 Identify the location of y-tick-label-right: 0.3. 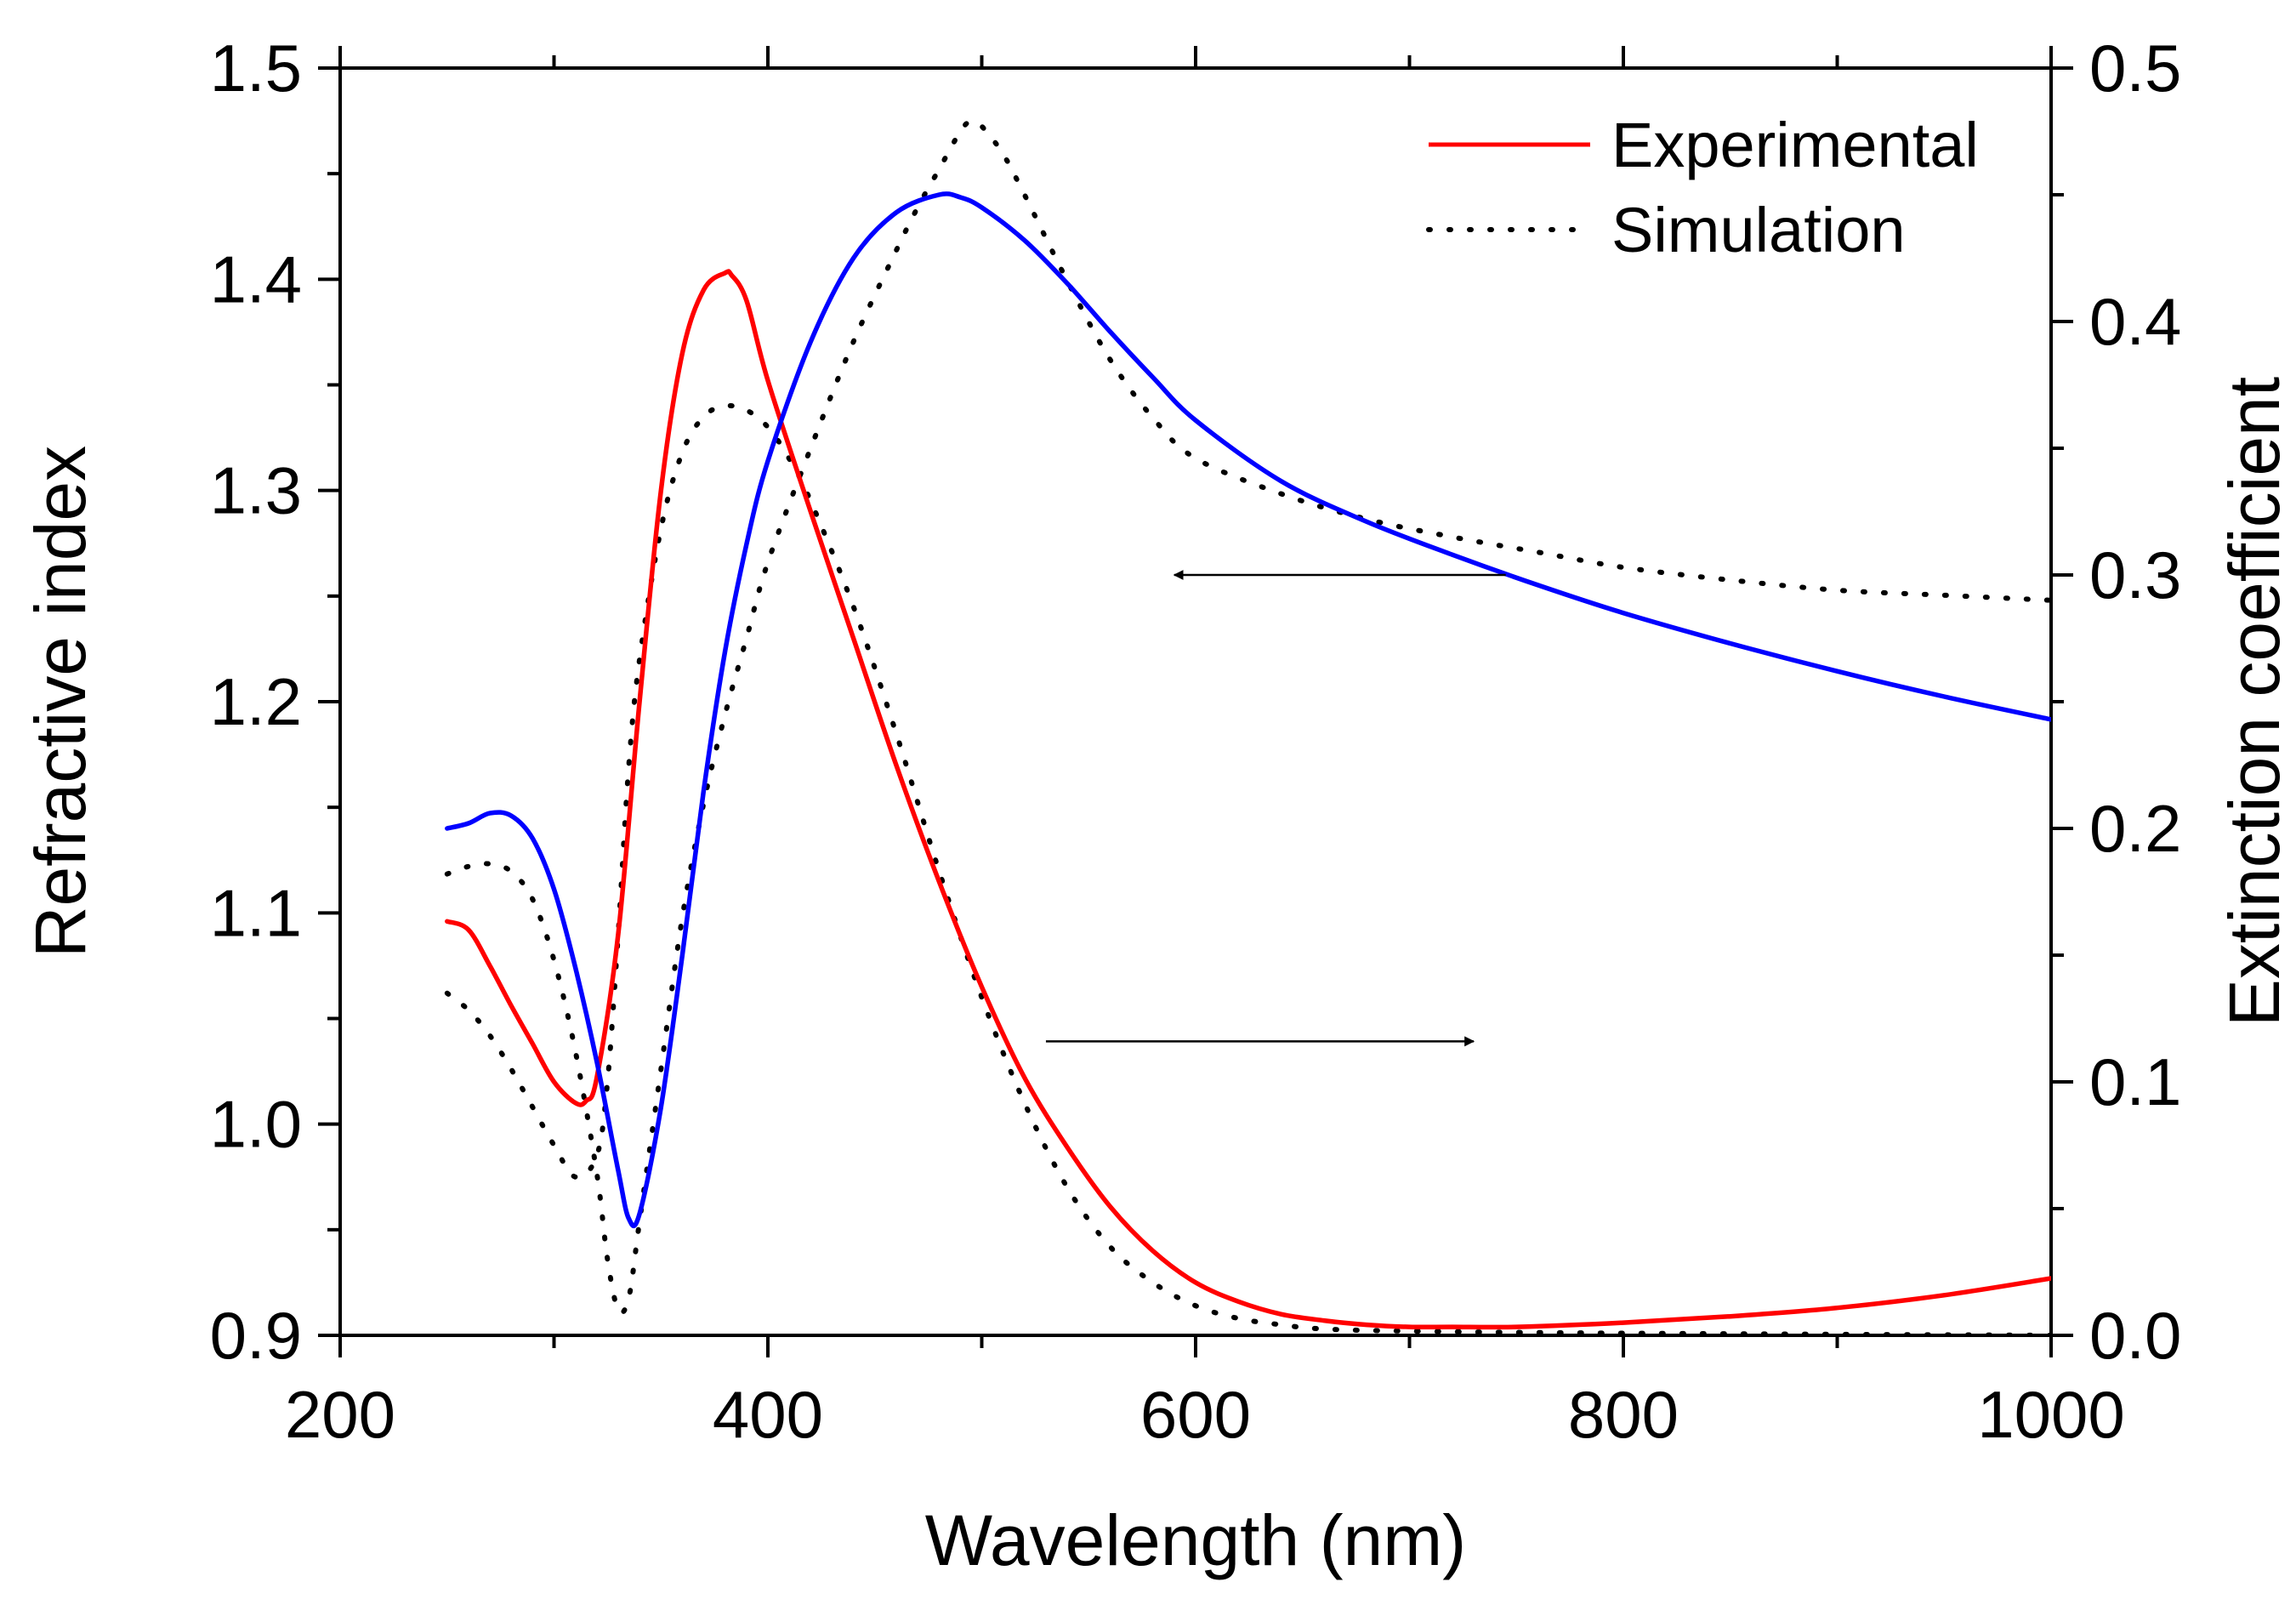
(2135, 575).